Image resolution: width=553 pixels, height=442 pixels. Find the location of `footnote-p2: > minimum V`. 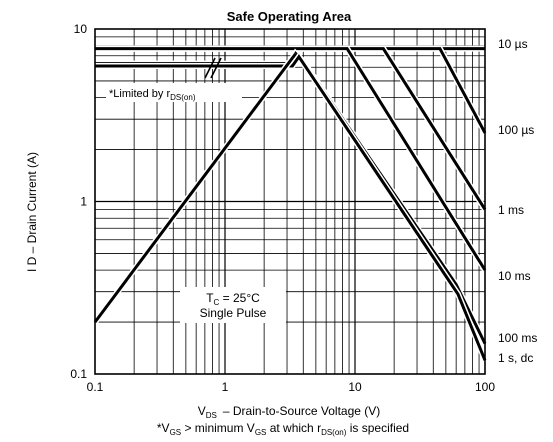

footnote-p2: > minimum V is located at coordinates (218, 428).